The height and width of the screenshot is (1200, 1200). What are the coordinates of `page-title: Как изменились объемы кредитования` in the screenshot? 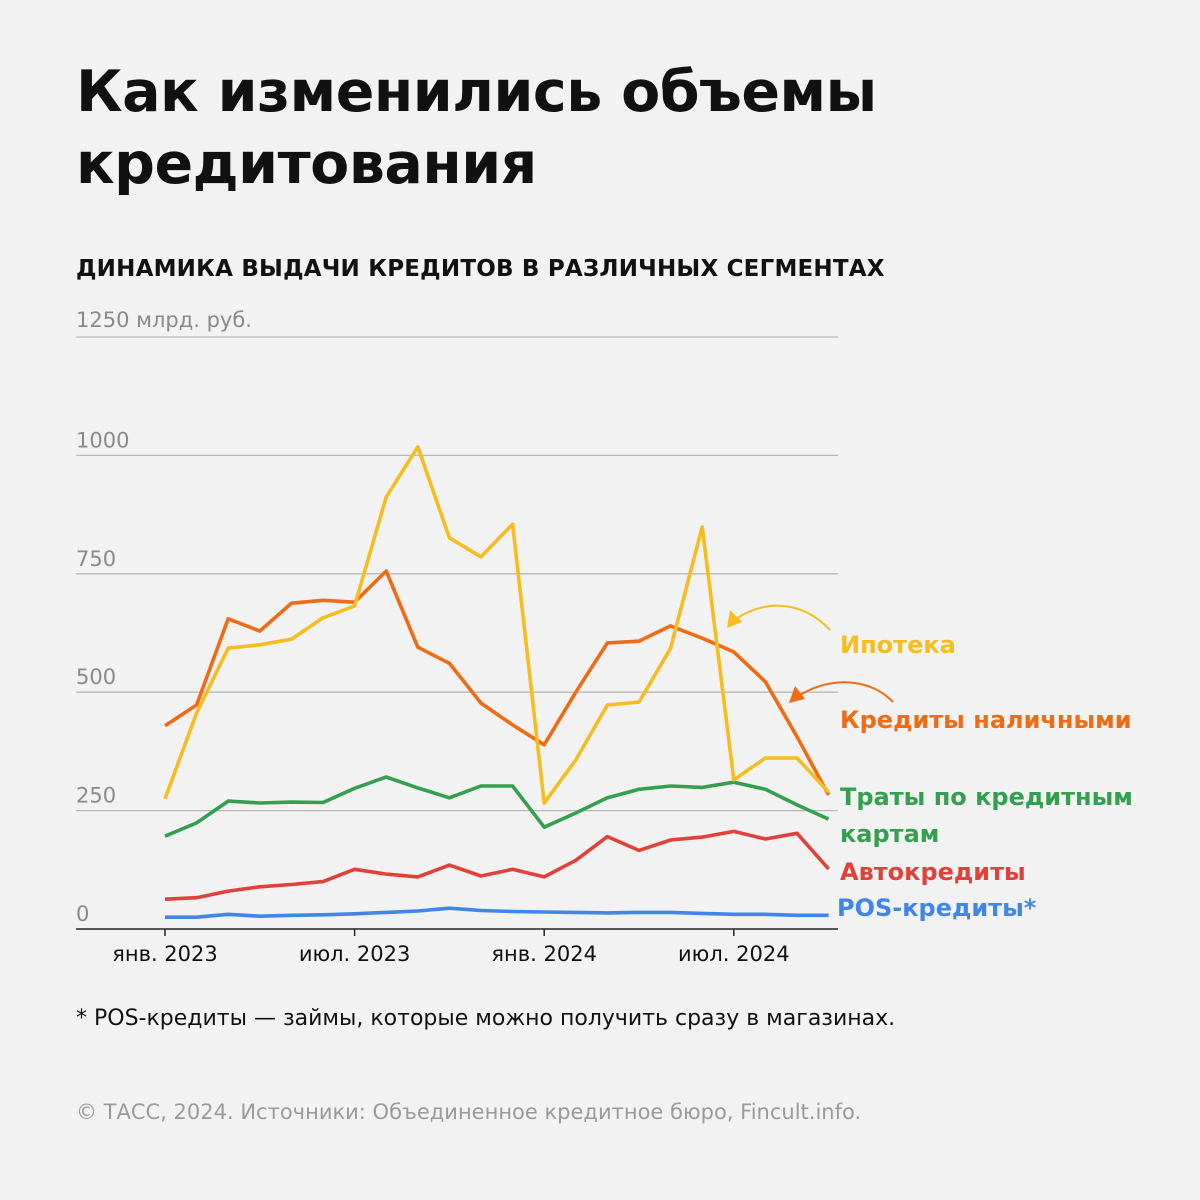 It's located at (476, 128).